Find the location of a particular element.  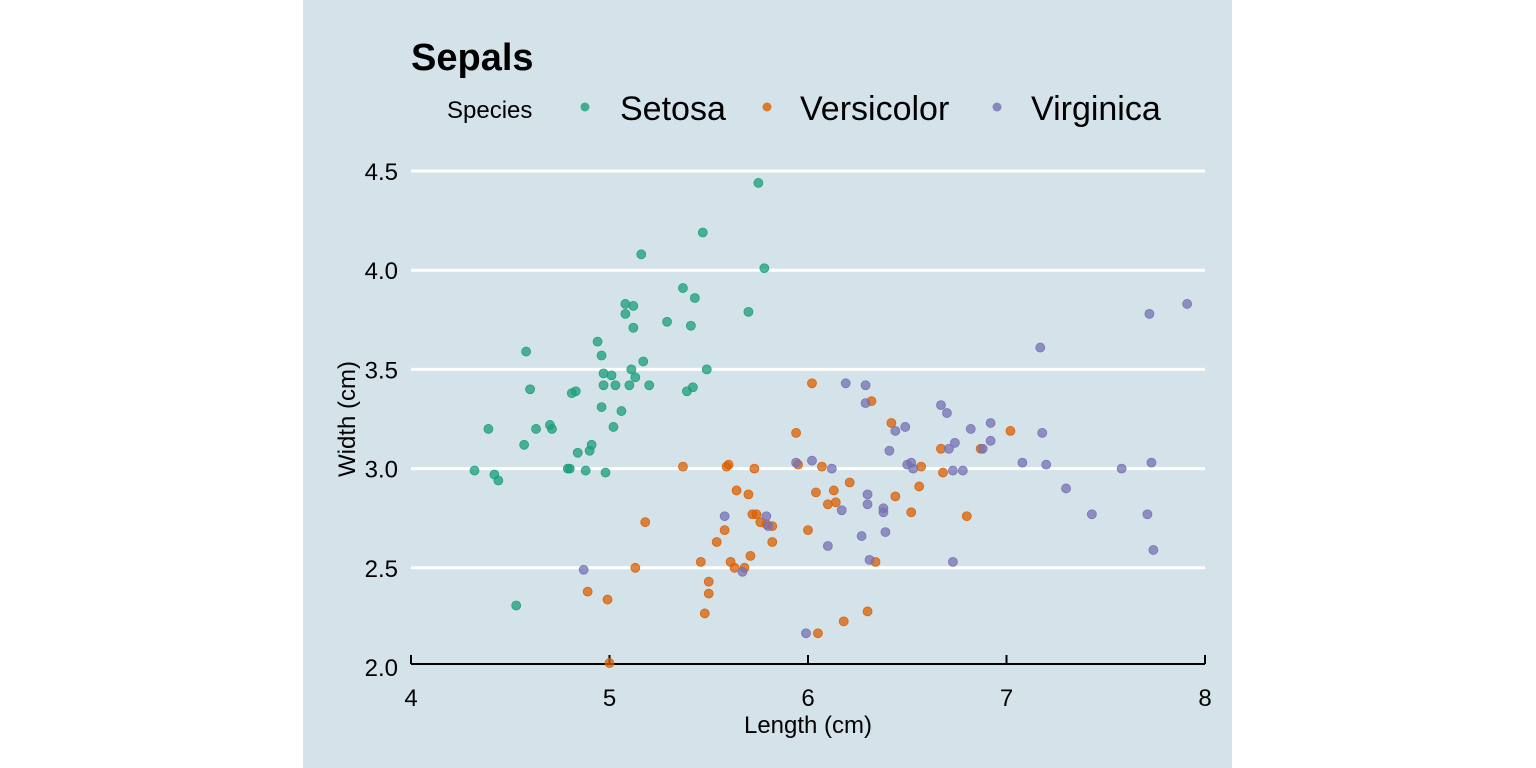

legend-key-versicolor is located at coordinates (767, 107).